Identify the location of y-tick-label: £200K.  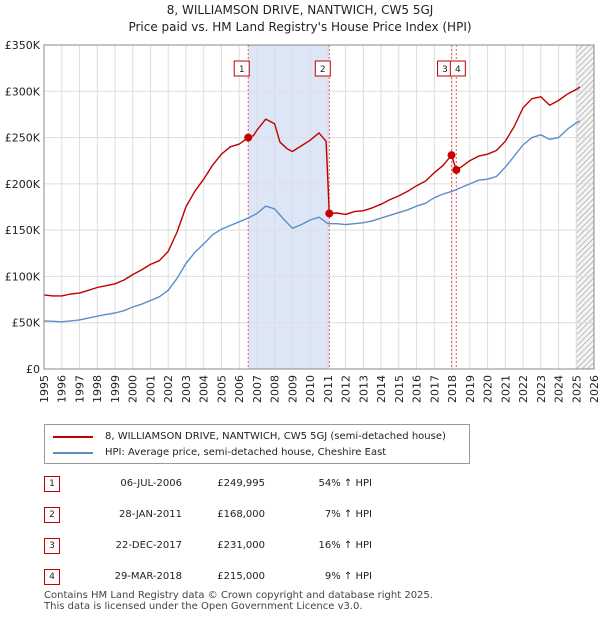
(23, 184).